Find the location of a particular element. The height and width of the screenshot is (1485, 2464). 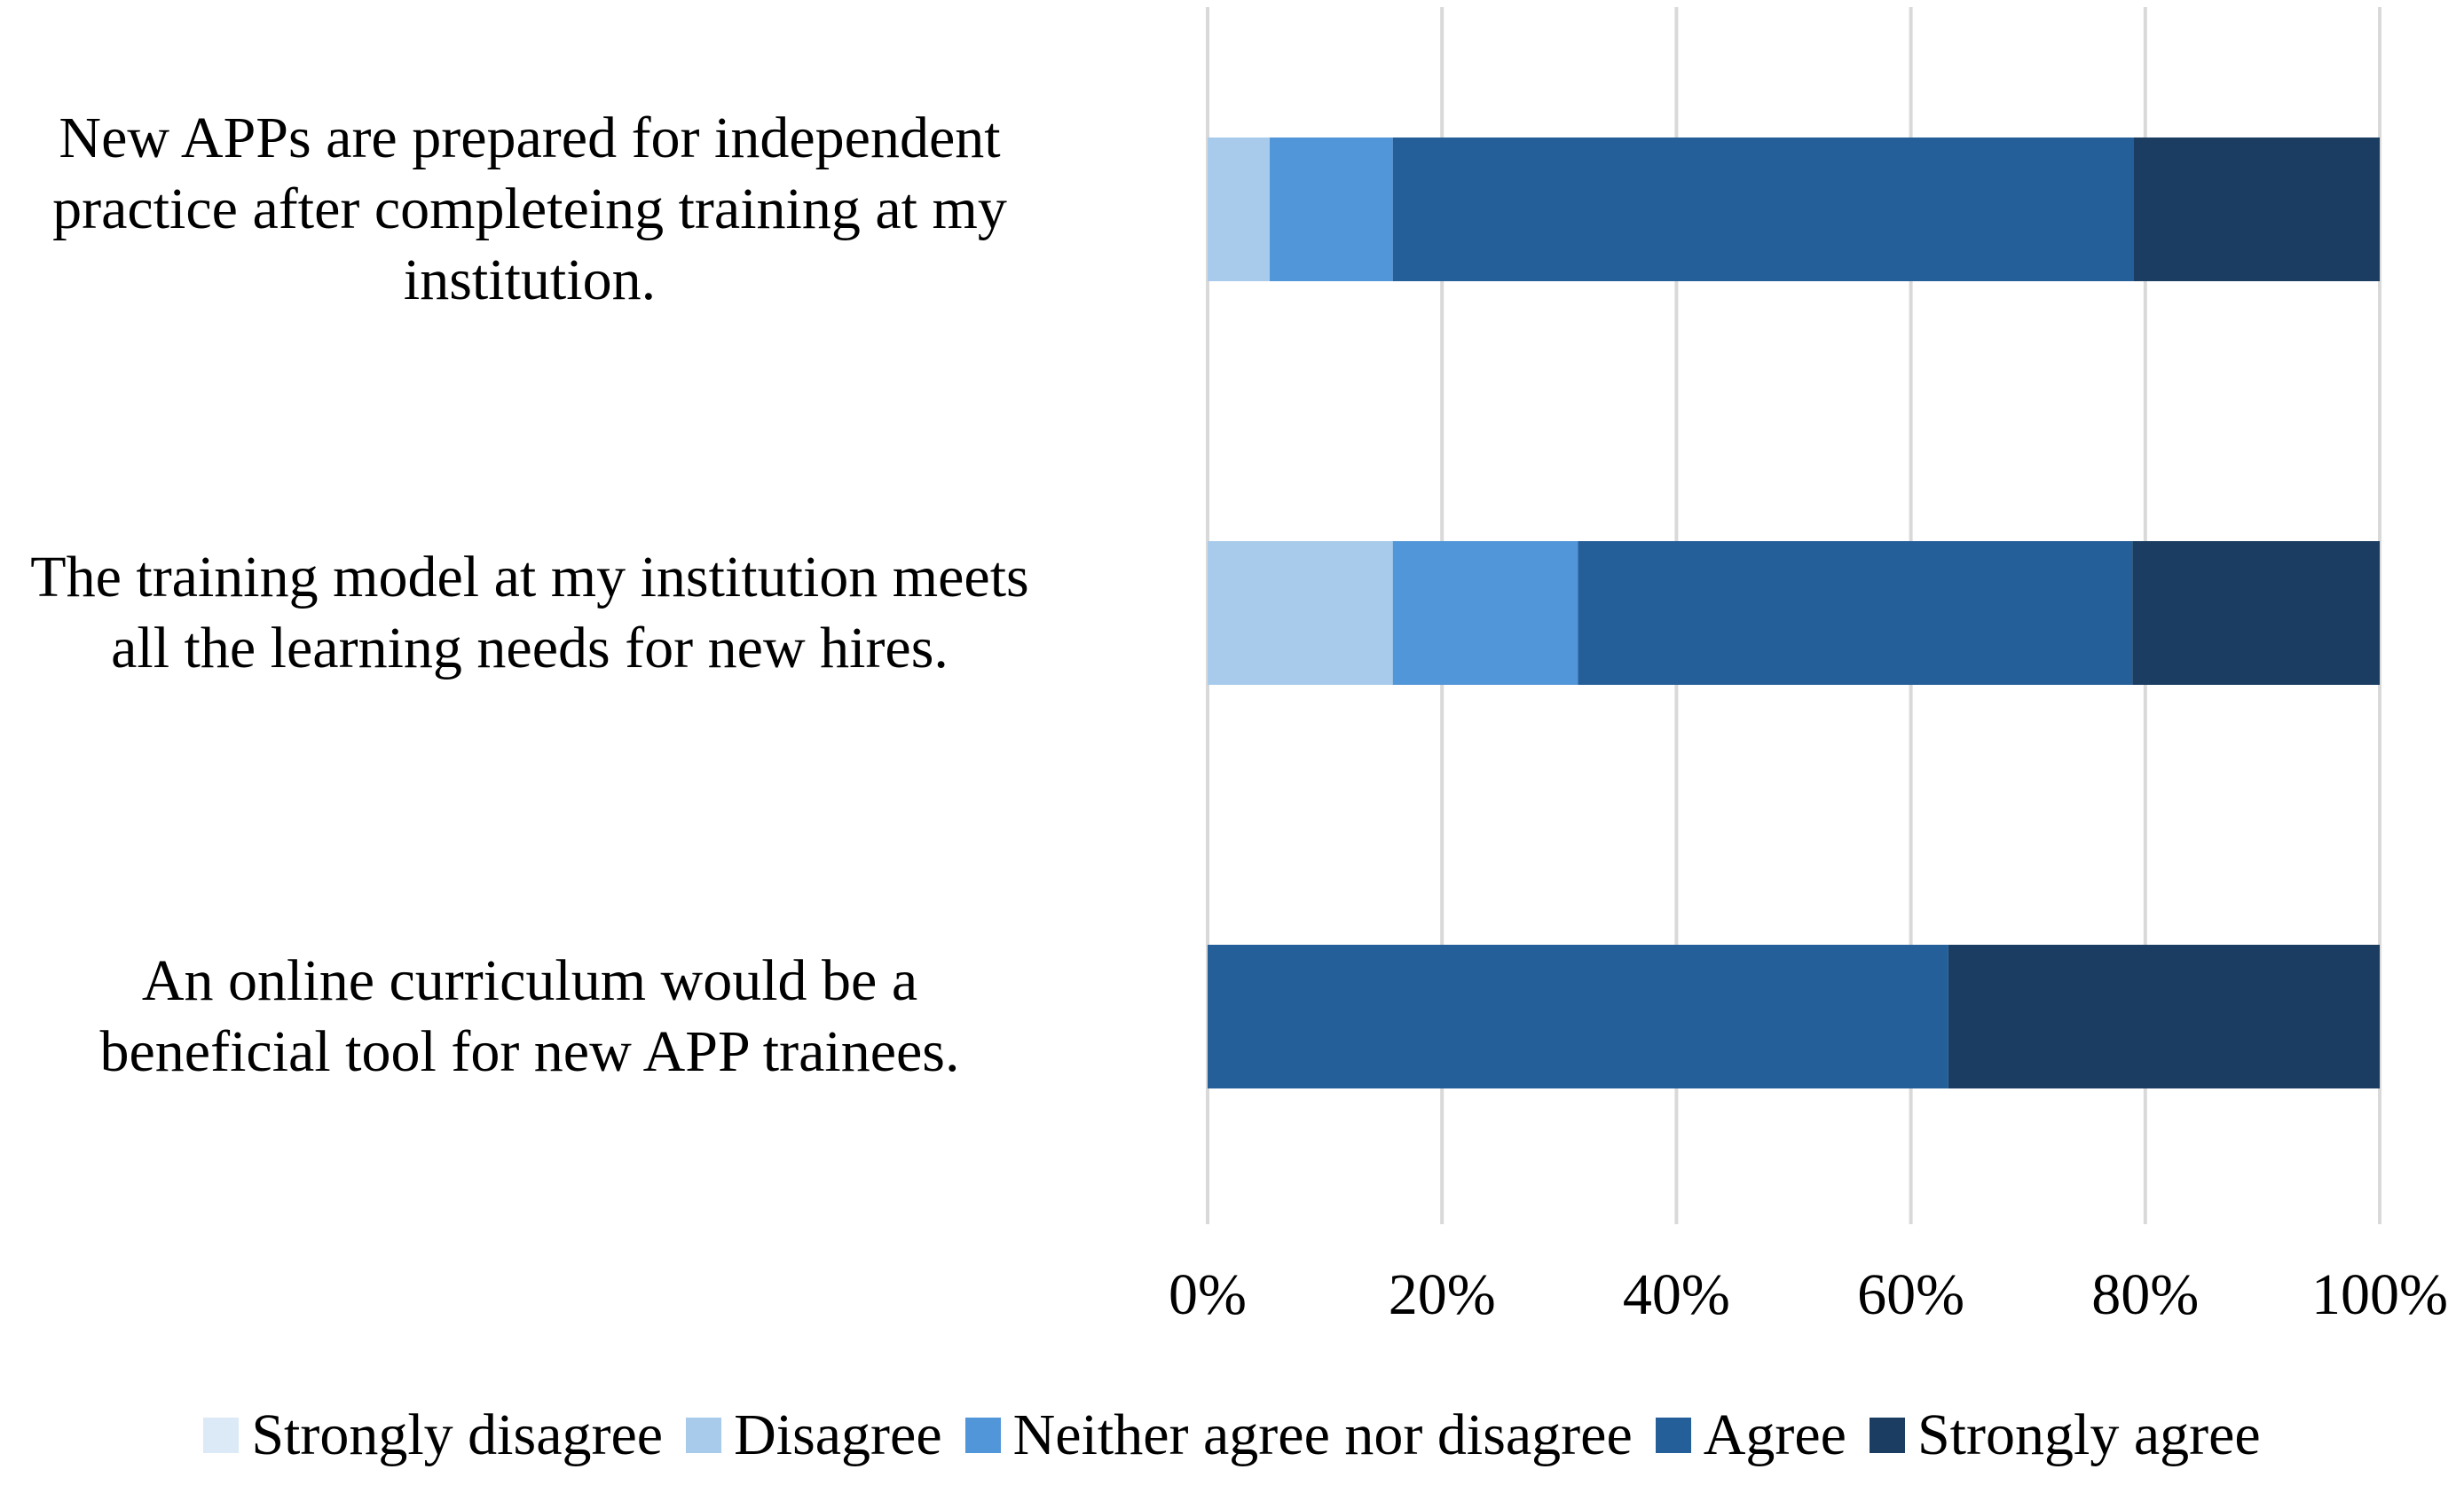

legend-item: Strongly agree is located at coordinates (2065, 1435).